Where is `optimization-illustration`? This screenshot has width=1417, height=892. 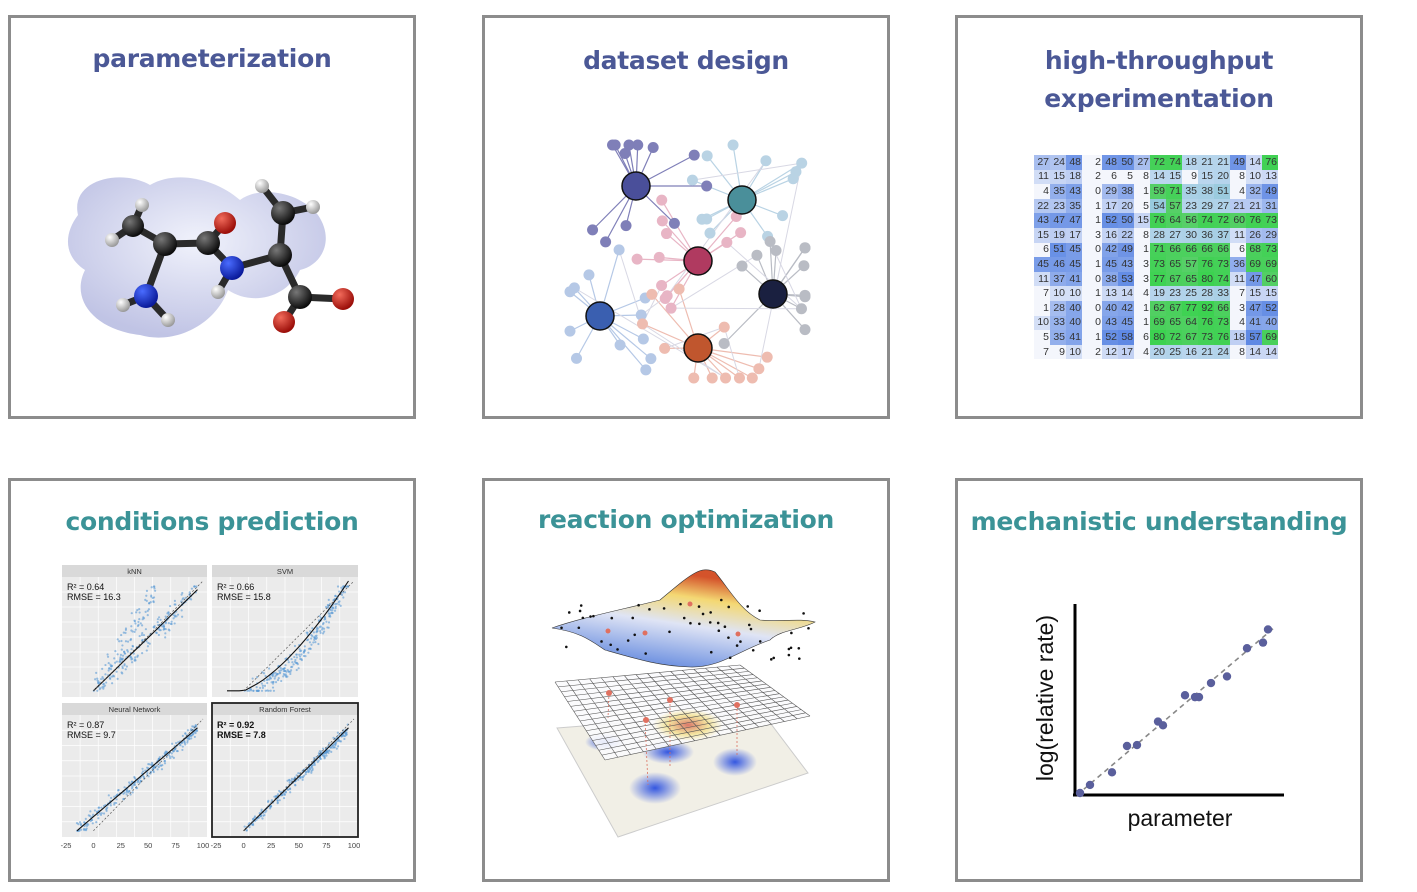 optimization-illustration is located at coordinates (683, 703).